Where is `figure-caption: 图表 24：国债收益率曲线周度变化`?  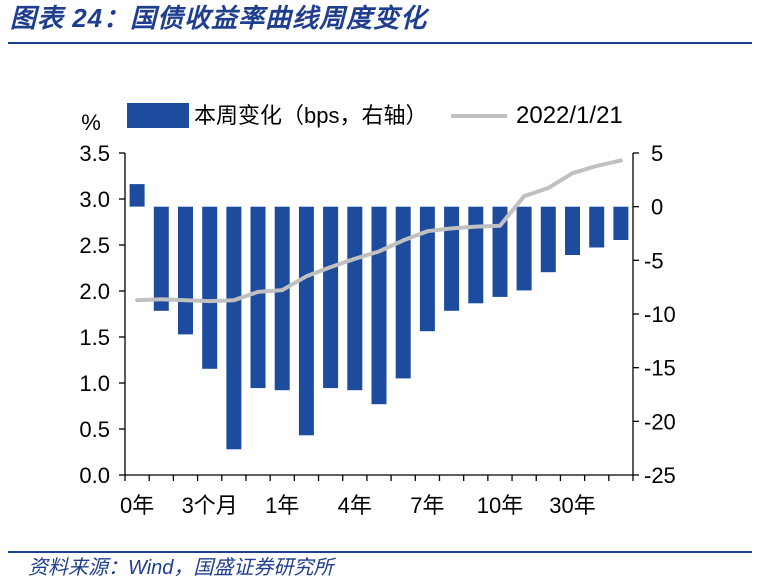 figure-caption: 图表 24：国债收益率曲线周度变化 is located at coordinates (219, 18).